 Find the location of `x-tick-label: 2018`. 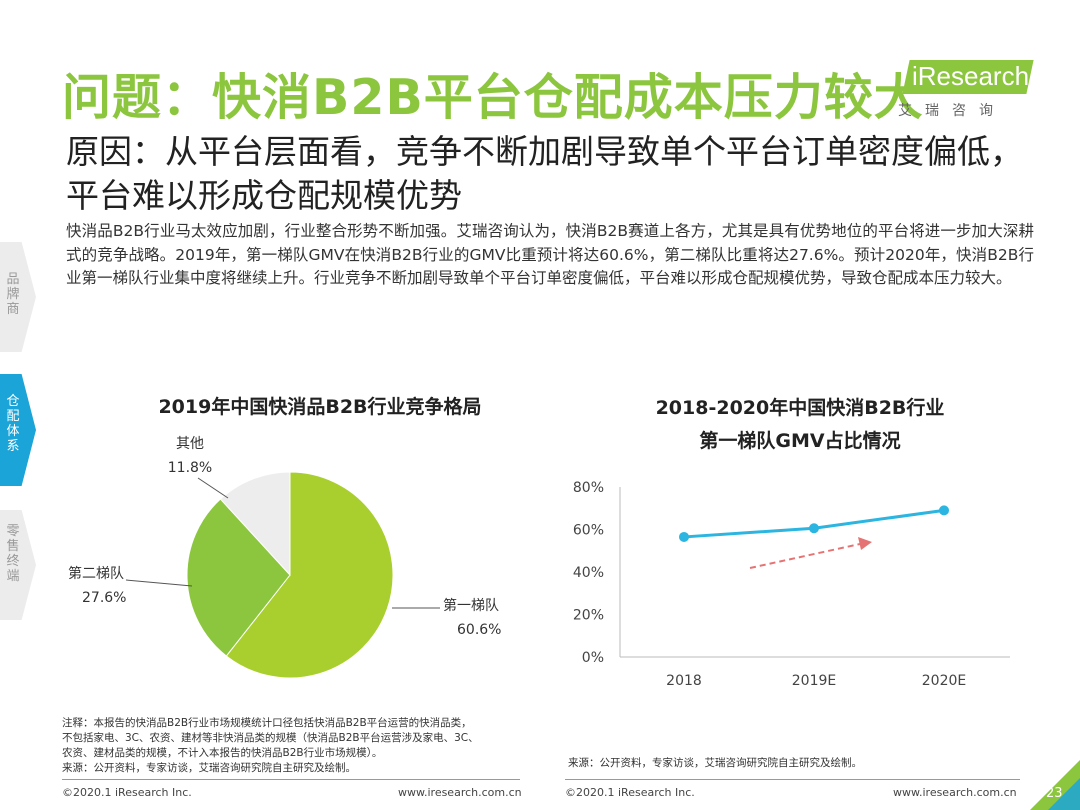

x-tick-label: 2018 is located at coordinates (684, 681).